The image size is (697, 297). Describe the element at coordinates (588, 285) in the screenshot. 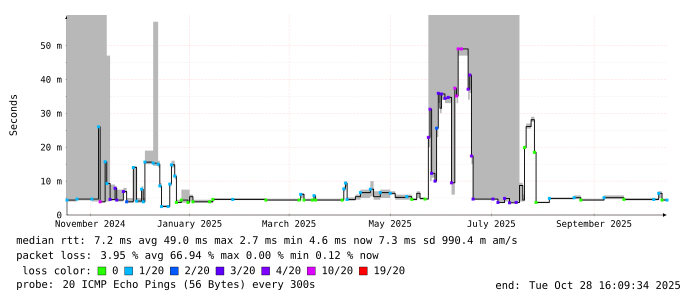

I see `text: end: Tue Oct 28 16:09:34 2025` at that location.